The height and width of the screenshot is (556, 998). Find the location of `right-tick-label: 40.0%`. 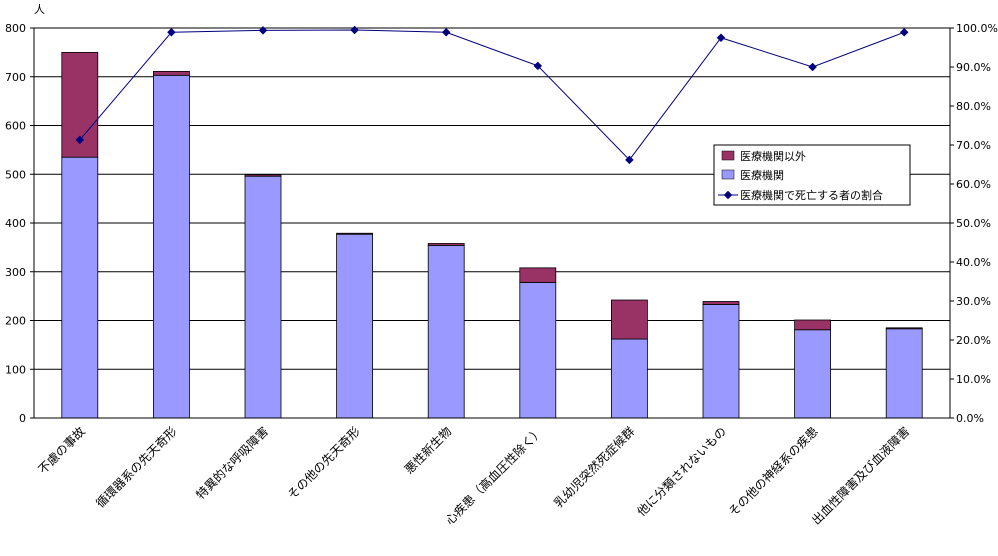

right-tick-label: 40.0% is located at coordinates (973, 262).